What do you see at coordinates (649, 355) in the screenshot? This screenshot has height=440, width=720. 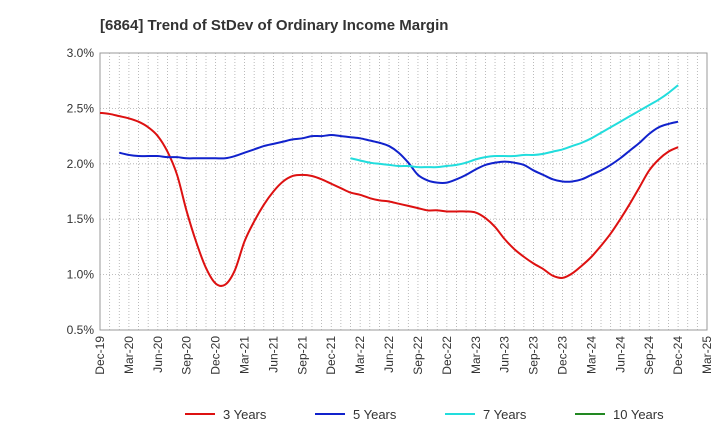 I see `x-tick-label: Sep-24` at bounding box center [649, 355].